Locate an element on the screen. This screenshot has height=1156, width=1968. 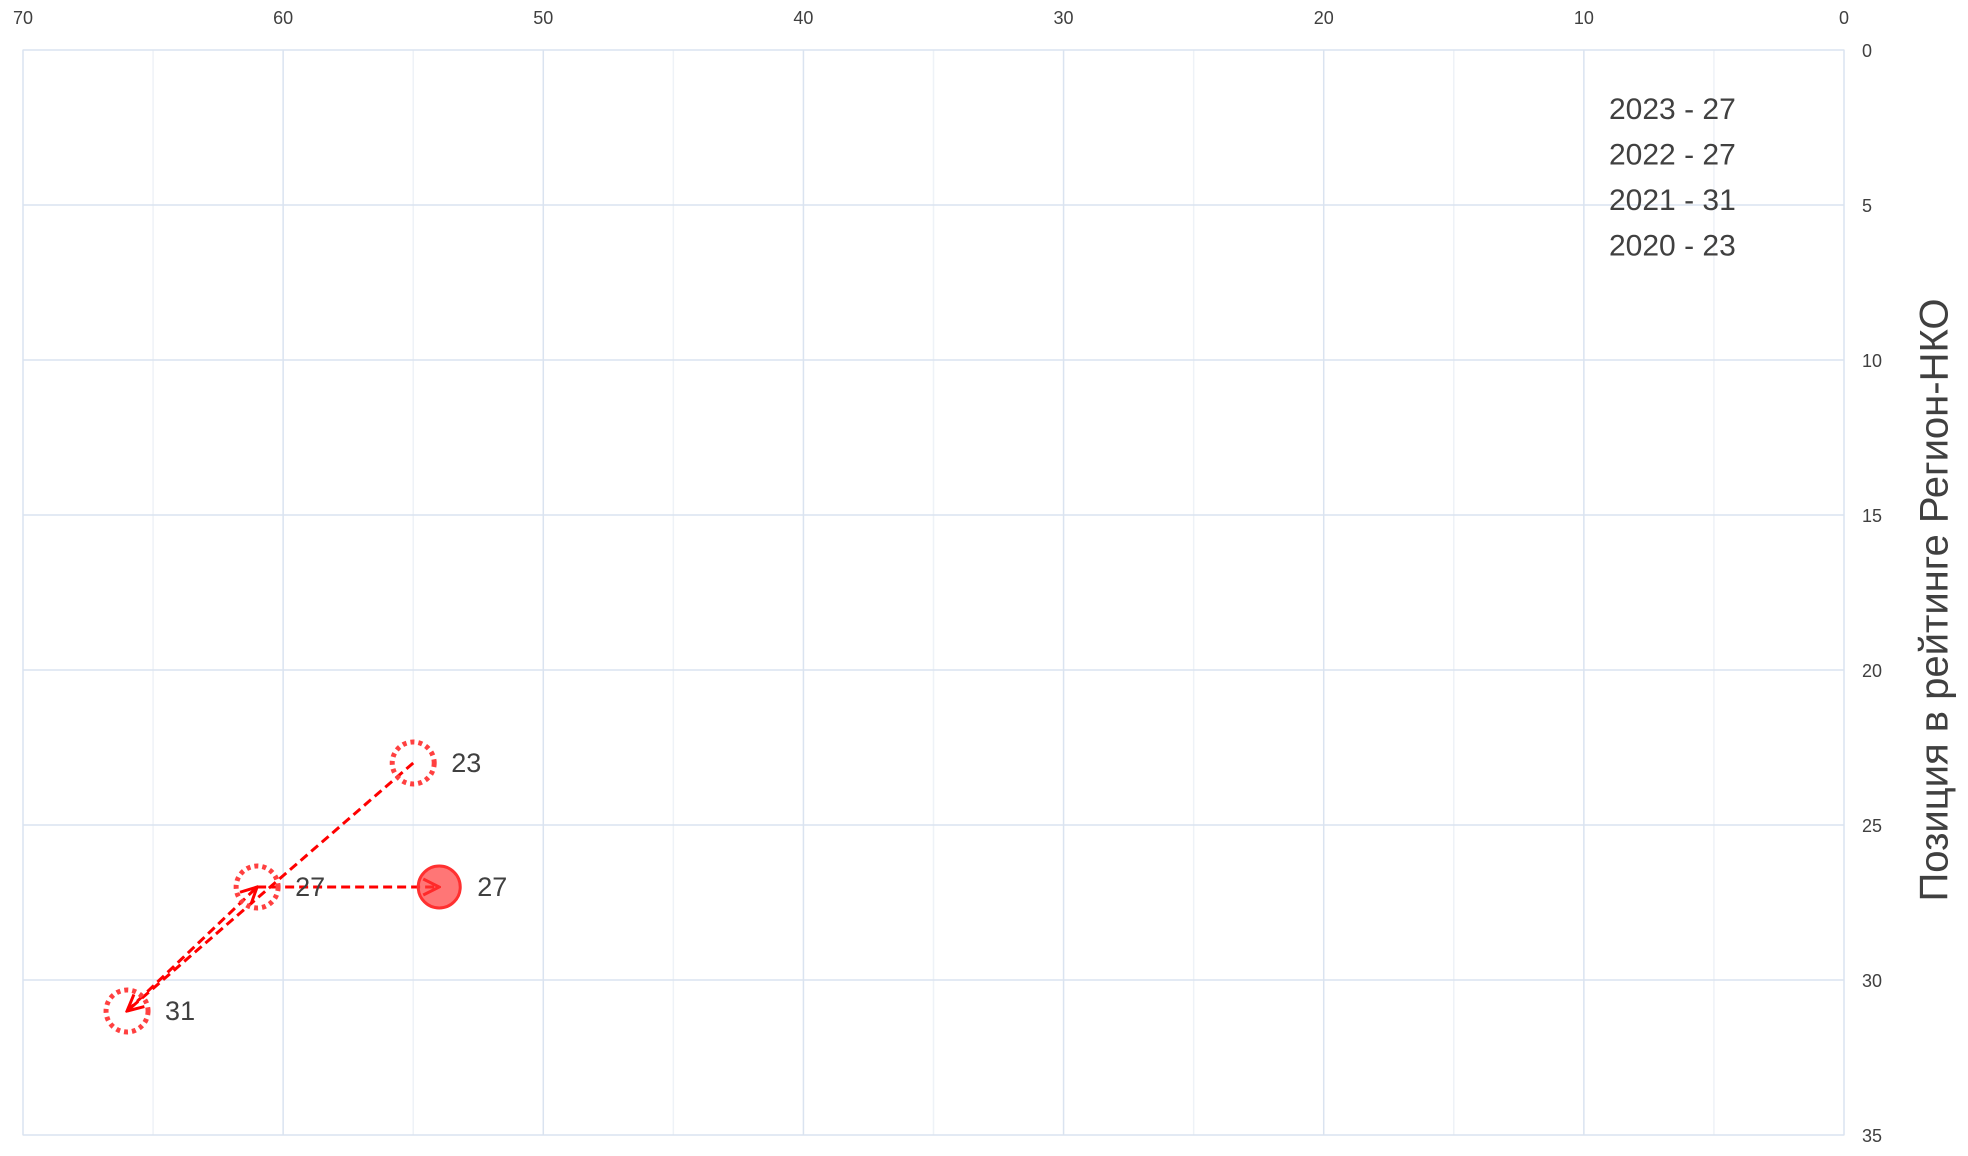
point-label: 31 is located at coordinates (180, 1011).